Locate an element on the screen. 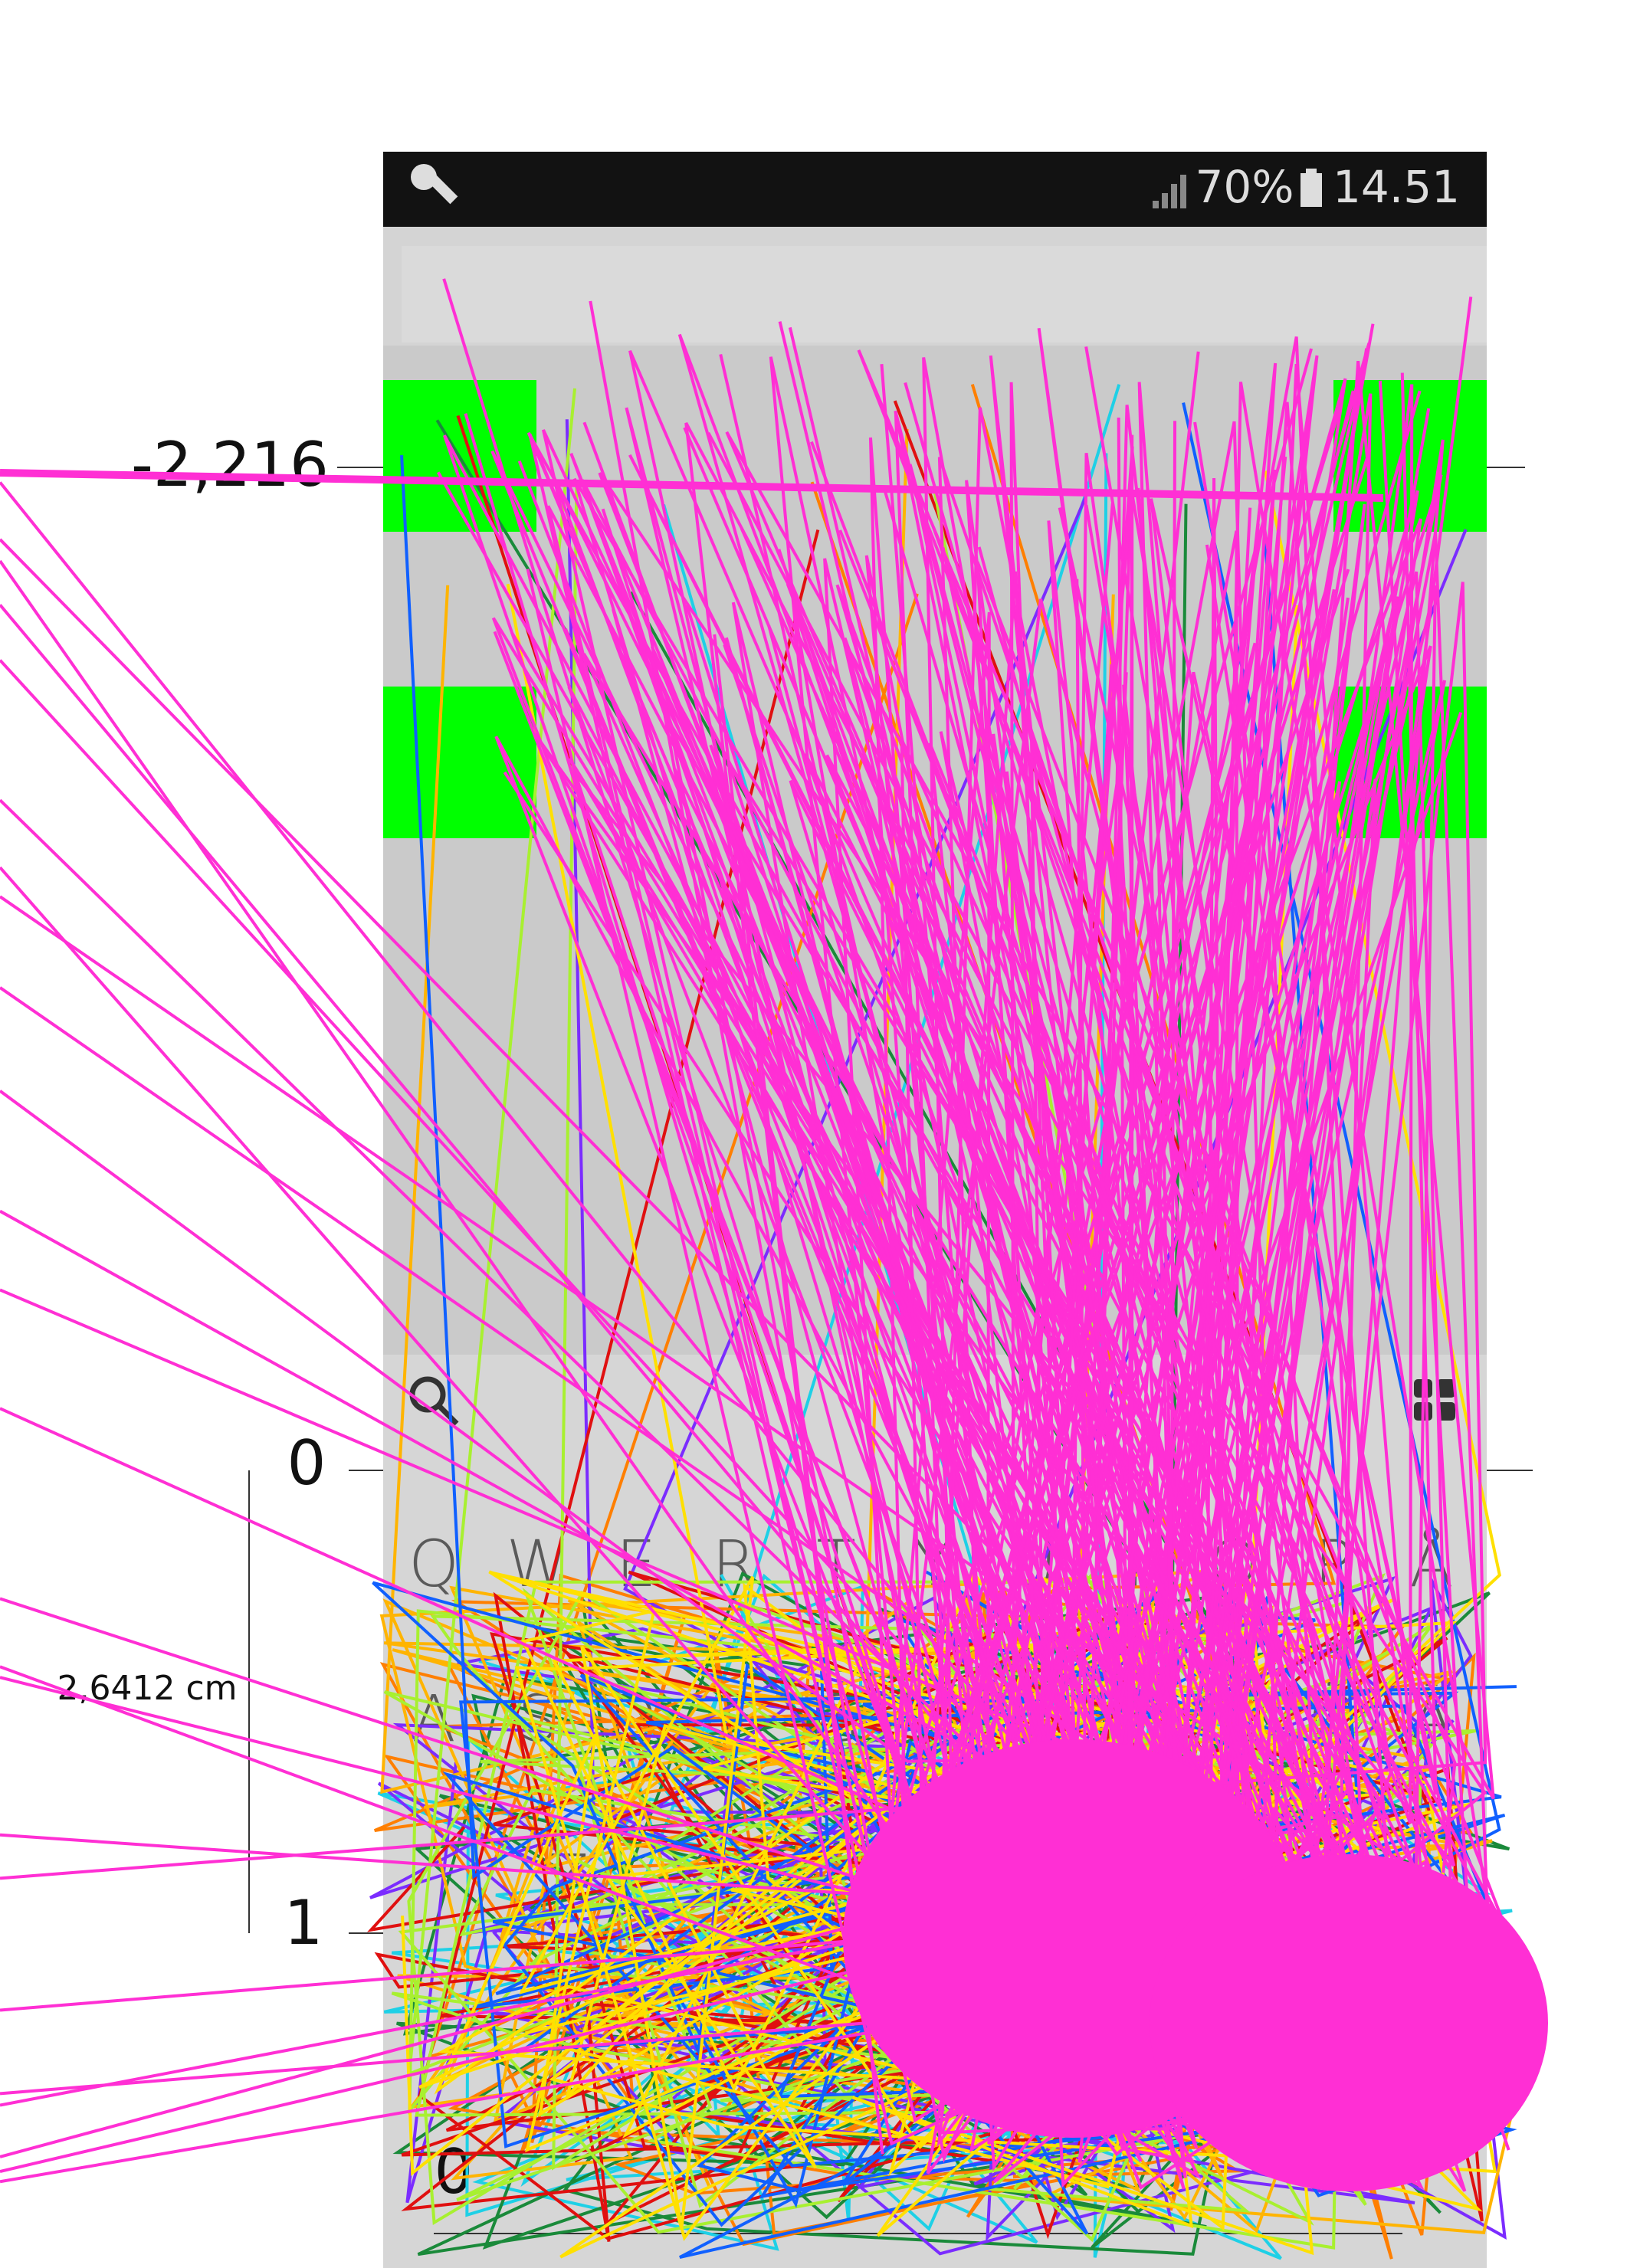 The height and width of the screenshot is (2268, 1640). trace is located at coordinates (692, 485).